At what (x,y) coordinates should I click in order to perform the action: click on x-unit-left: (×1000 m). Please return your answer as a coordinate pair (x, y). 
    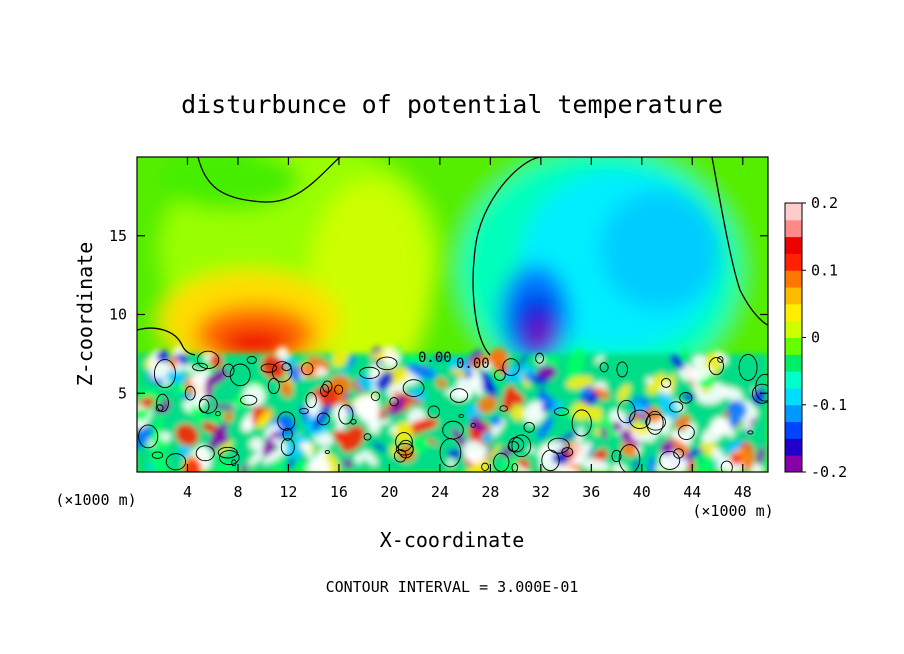
    Looking at the image, I should click on (95, 500).